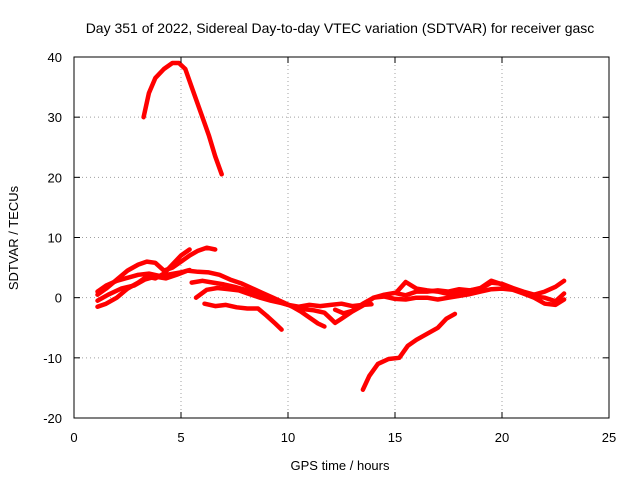 Image resolution: width=640 pixels, height=480 pixels. I want to click on x-tick-label: 10, so click(288, 437).